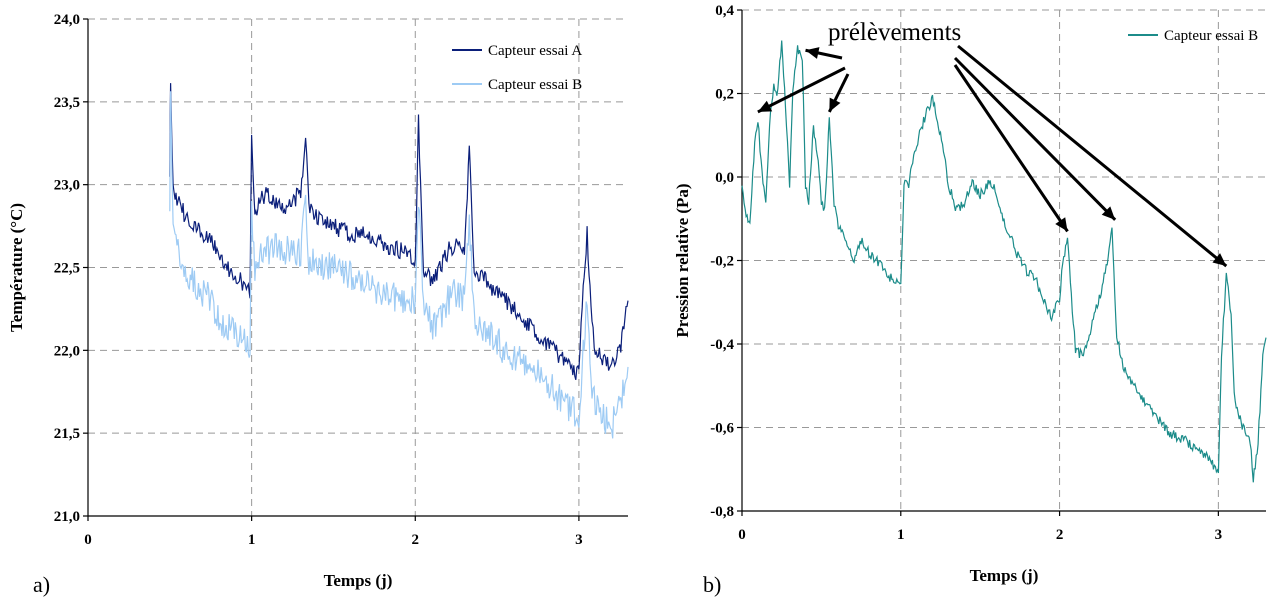 Image resolution: width=1268 pixels, height=601 pixels. I want to click on y-tick-label: 22,5, so click(67, 269).